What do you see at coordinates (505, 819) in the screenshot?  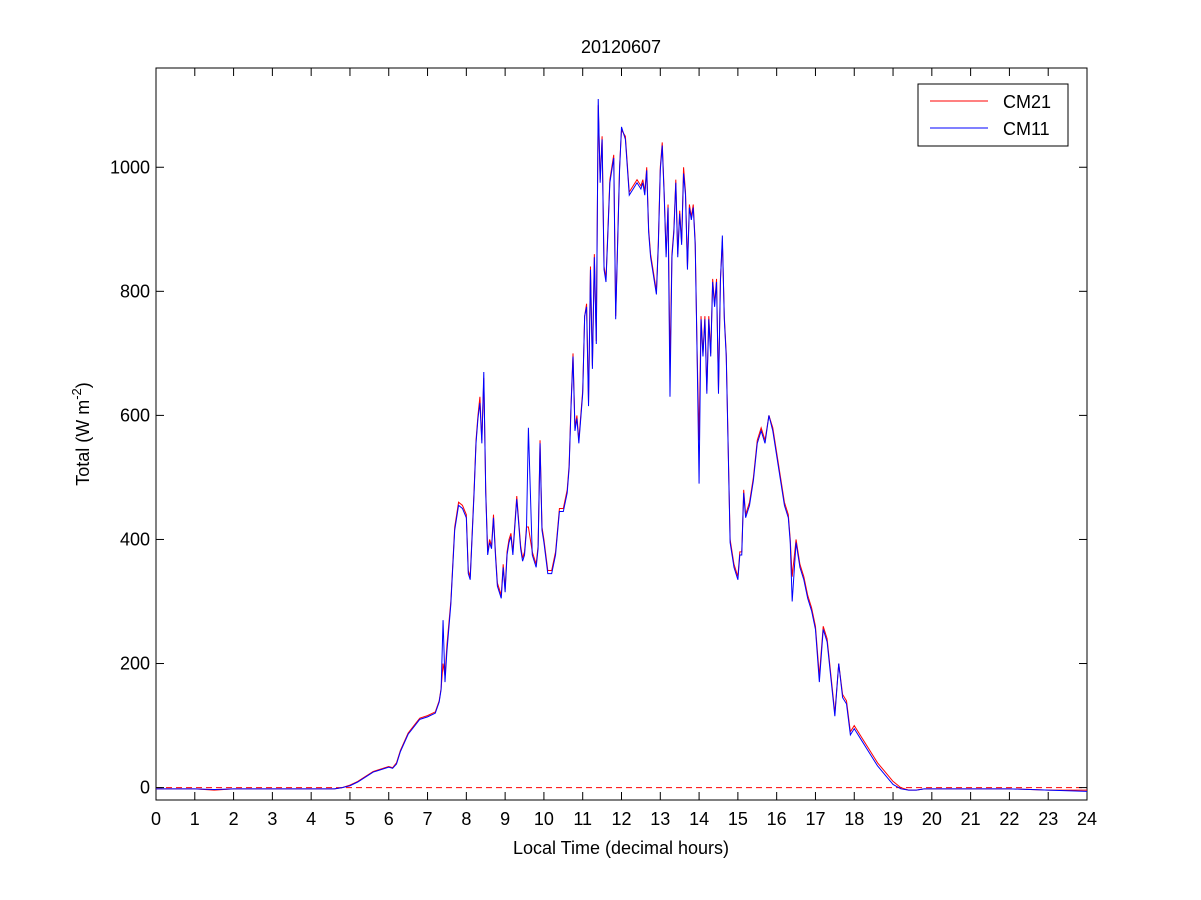 I see `x-tick-label: 9` at bounding box center [505, 819].